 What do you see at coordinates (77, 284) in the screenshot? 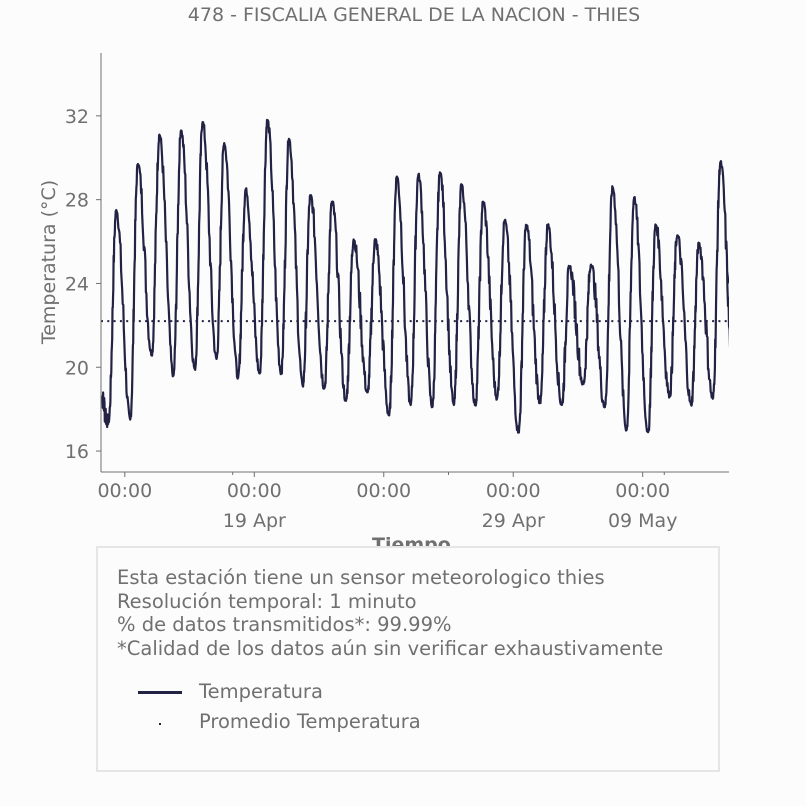
I see `y-tick-label: 24` at bounding box center [77, 284].